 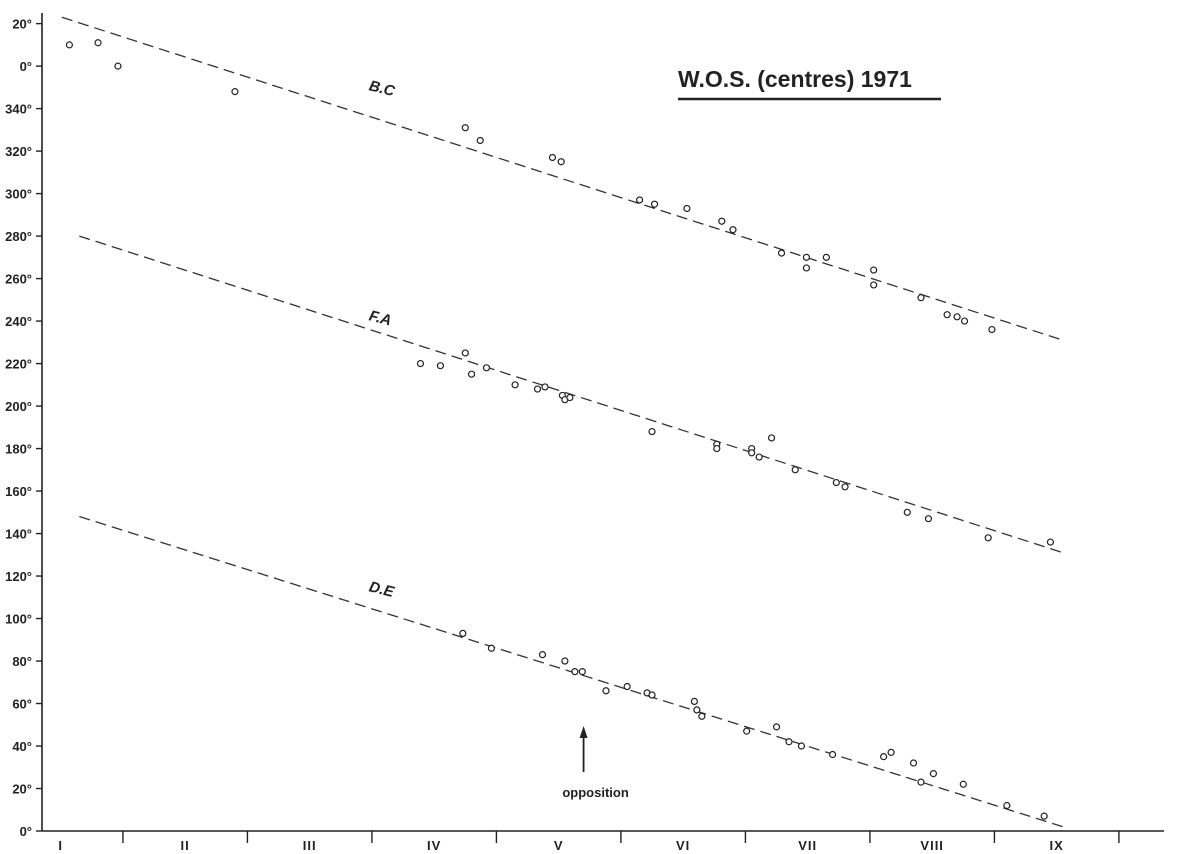 What do you see at coordinates (22, 704) in the screenshot?
I see `y-tick-label: 60°` at bounding box center [22, 704].